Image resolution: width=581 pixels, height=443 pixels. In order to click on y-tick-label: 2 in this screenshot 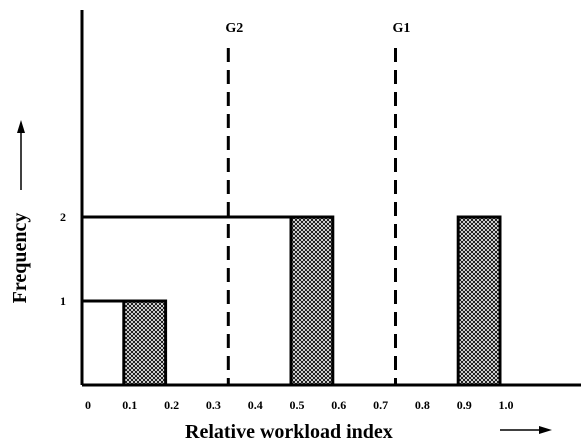, I will do `click(63, 217)`.